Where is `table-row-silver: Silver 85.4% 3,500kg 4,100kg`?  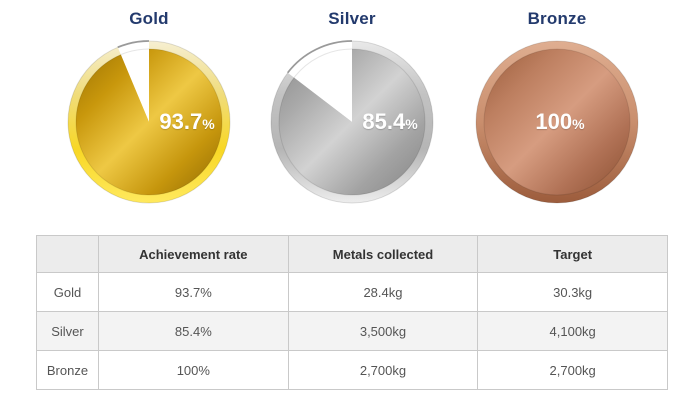
table-row-silver: Silver 85.4% 3,500kg 4,100kg is located at coordinates (352, 331).